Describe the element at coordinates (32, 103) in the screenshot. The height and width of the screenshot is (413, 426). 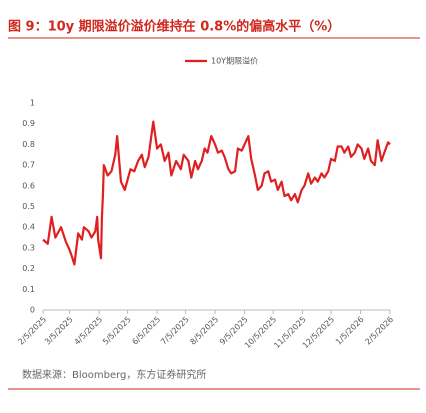
I see `y-tick-label: 1` at that location.